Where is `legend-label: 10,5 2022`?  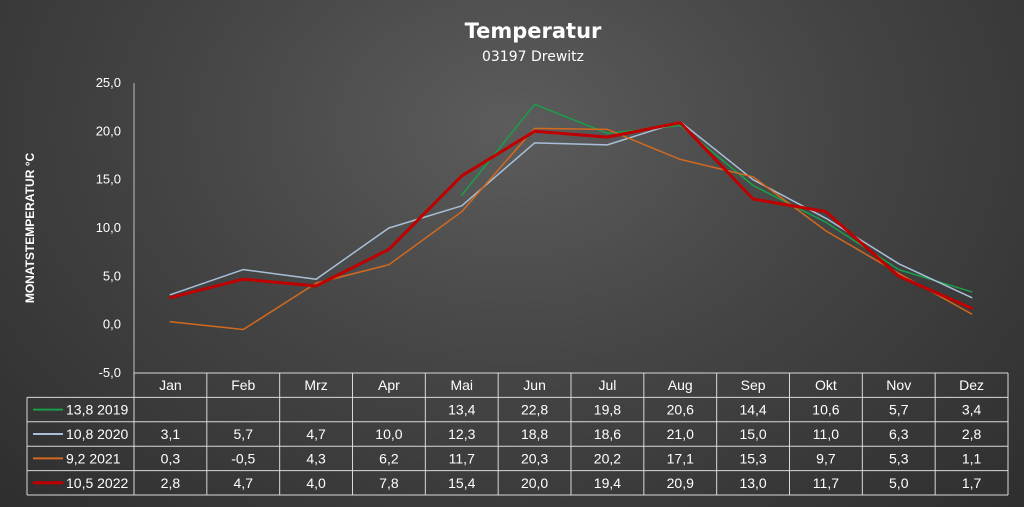
legend-label: 10,5 2022 is located at coordinates (97, 483).